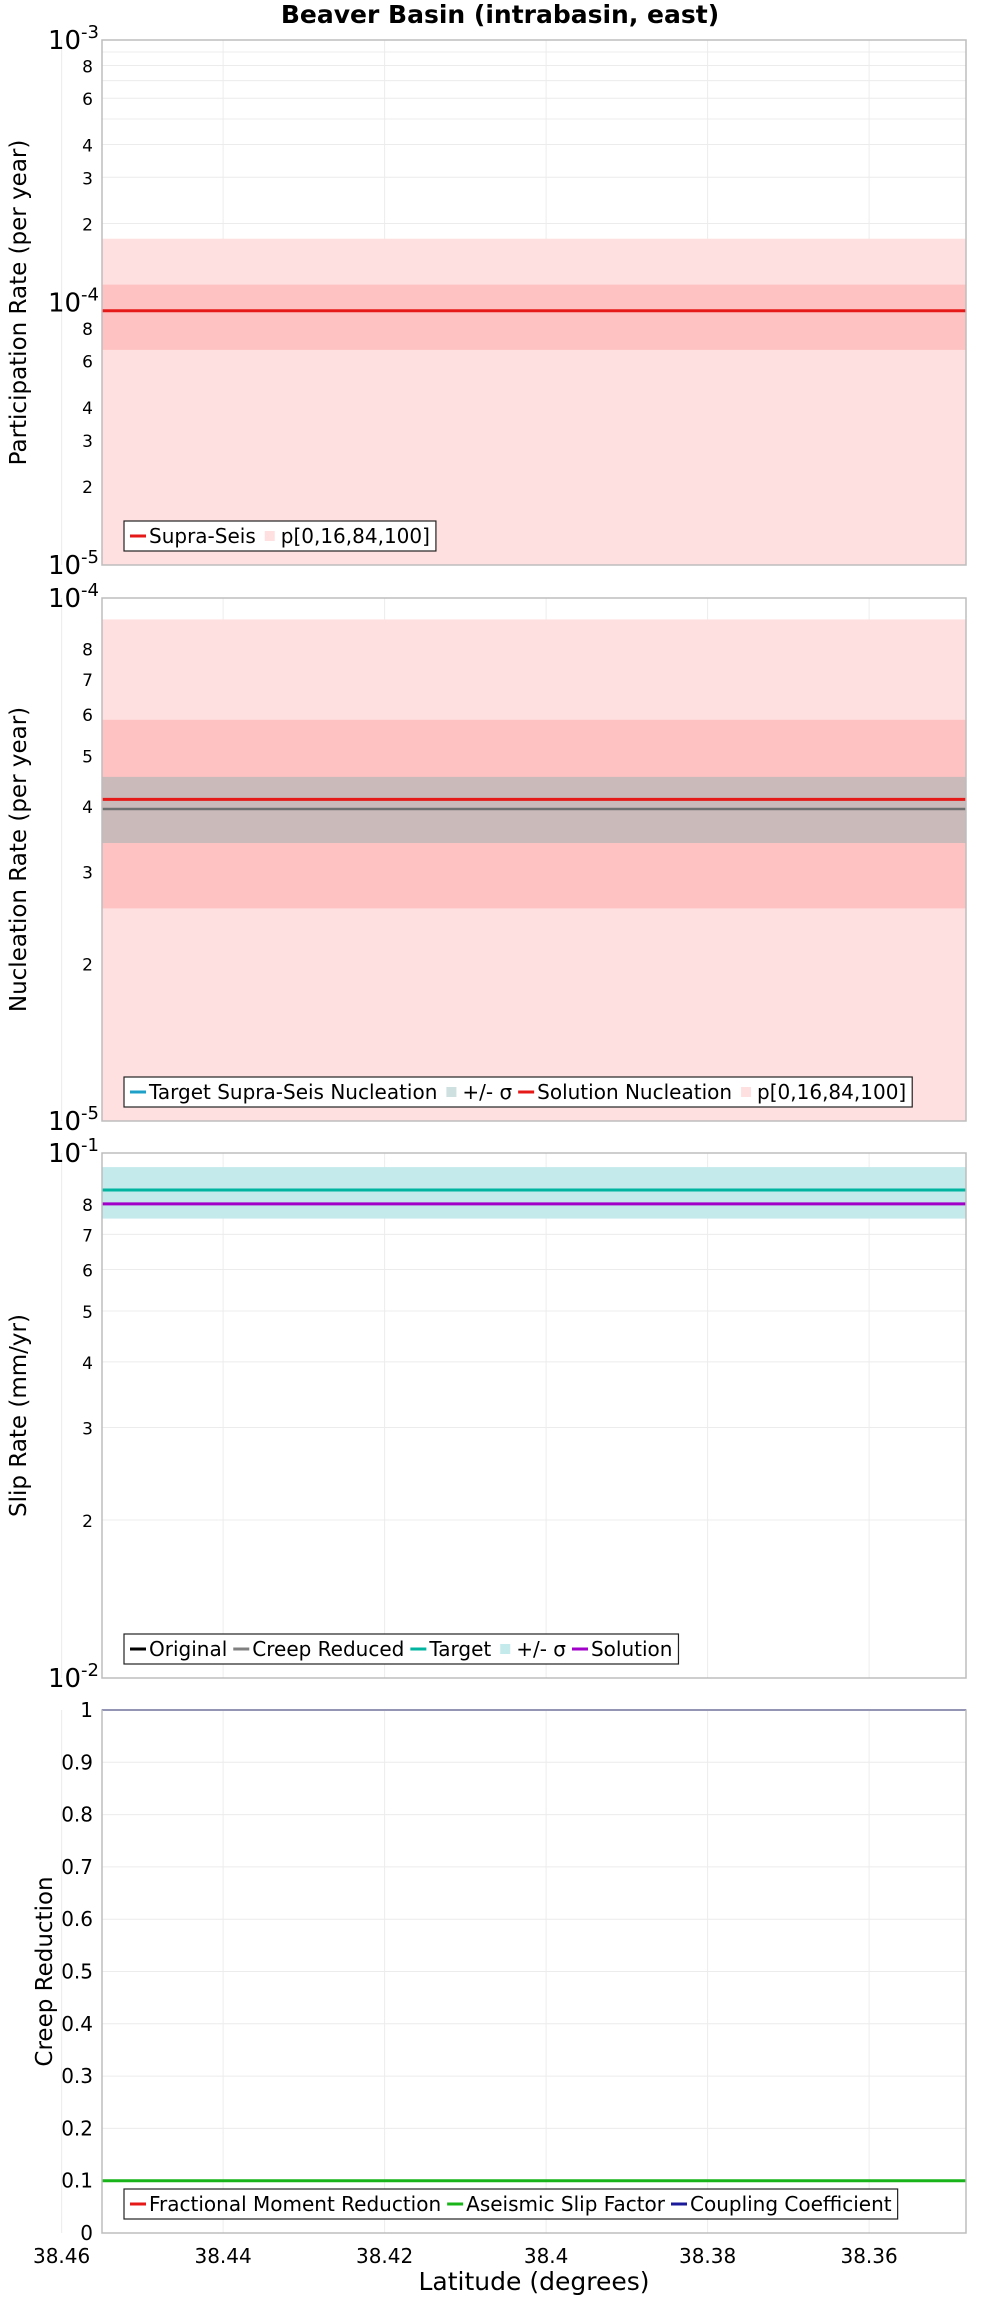  I want to click on y-tick-label: 0.8, so click(77, 1815).